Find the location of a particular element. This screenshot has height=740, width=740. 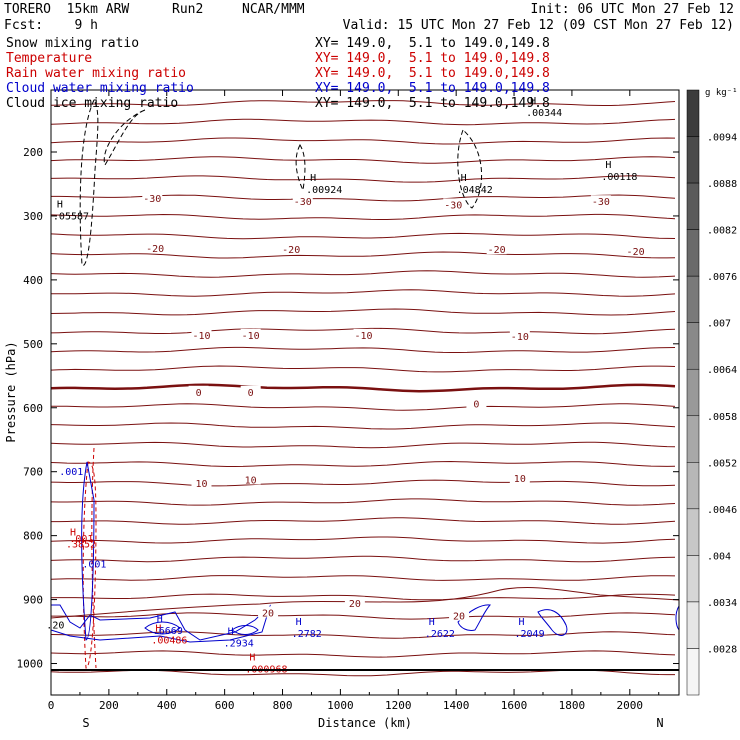

y-tick-label: 200 is located at coordinates (33, 152).